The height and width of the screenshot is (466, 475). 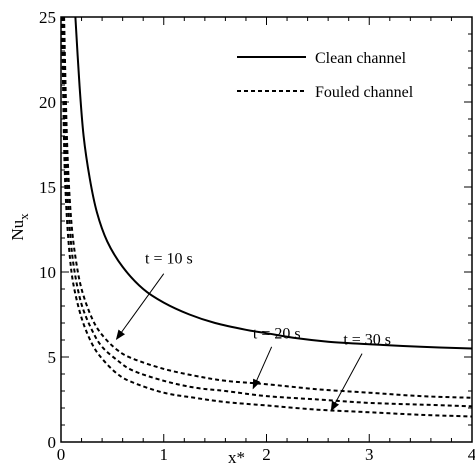 I want to click on y-tick-label: 25, so click(x=47, y=17).